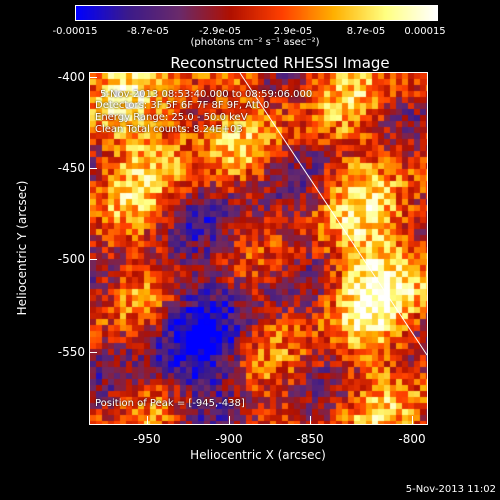  I want to click on colorbar-tick-label: 2.9e-05, so click(293, 31).